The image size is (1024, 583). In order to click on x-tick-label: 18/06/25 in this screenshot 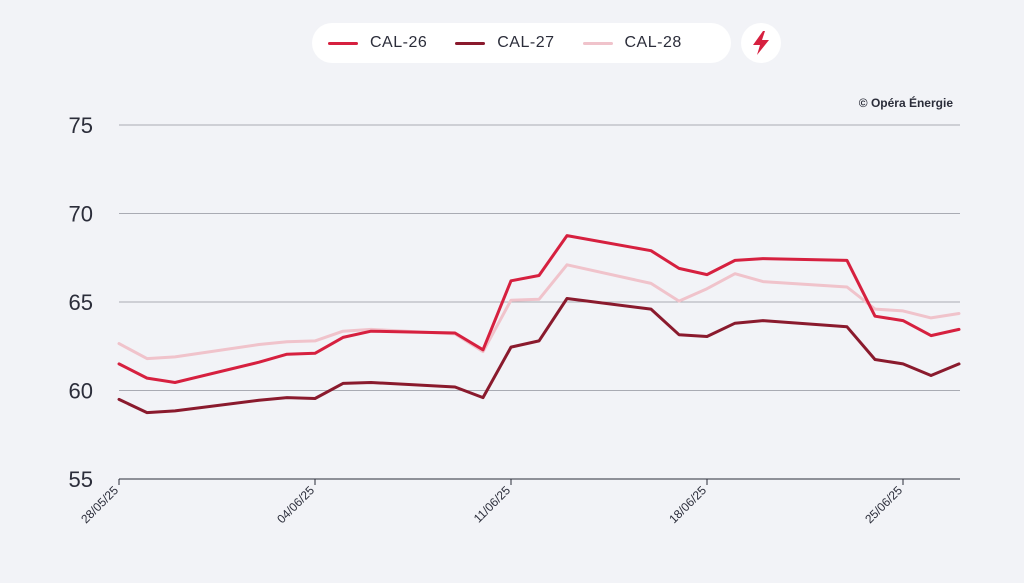, I will do `click(687, 504)`.